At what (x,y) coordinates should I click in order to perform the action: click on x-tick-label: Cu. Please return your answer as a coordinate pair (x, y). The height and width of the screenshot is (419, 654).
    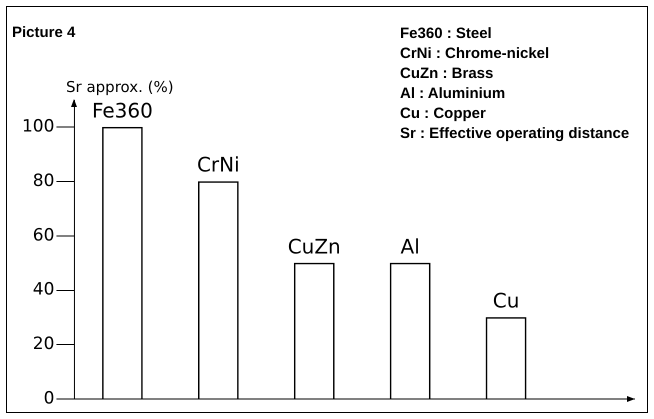
    Looking at the image, I should click on (506, 300).